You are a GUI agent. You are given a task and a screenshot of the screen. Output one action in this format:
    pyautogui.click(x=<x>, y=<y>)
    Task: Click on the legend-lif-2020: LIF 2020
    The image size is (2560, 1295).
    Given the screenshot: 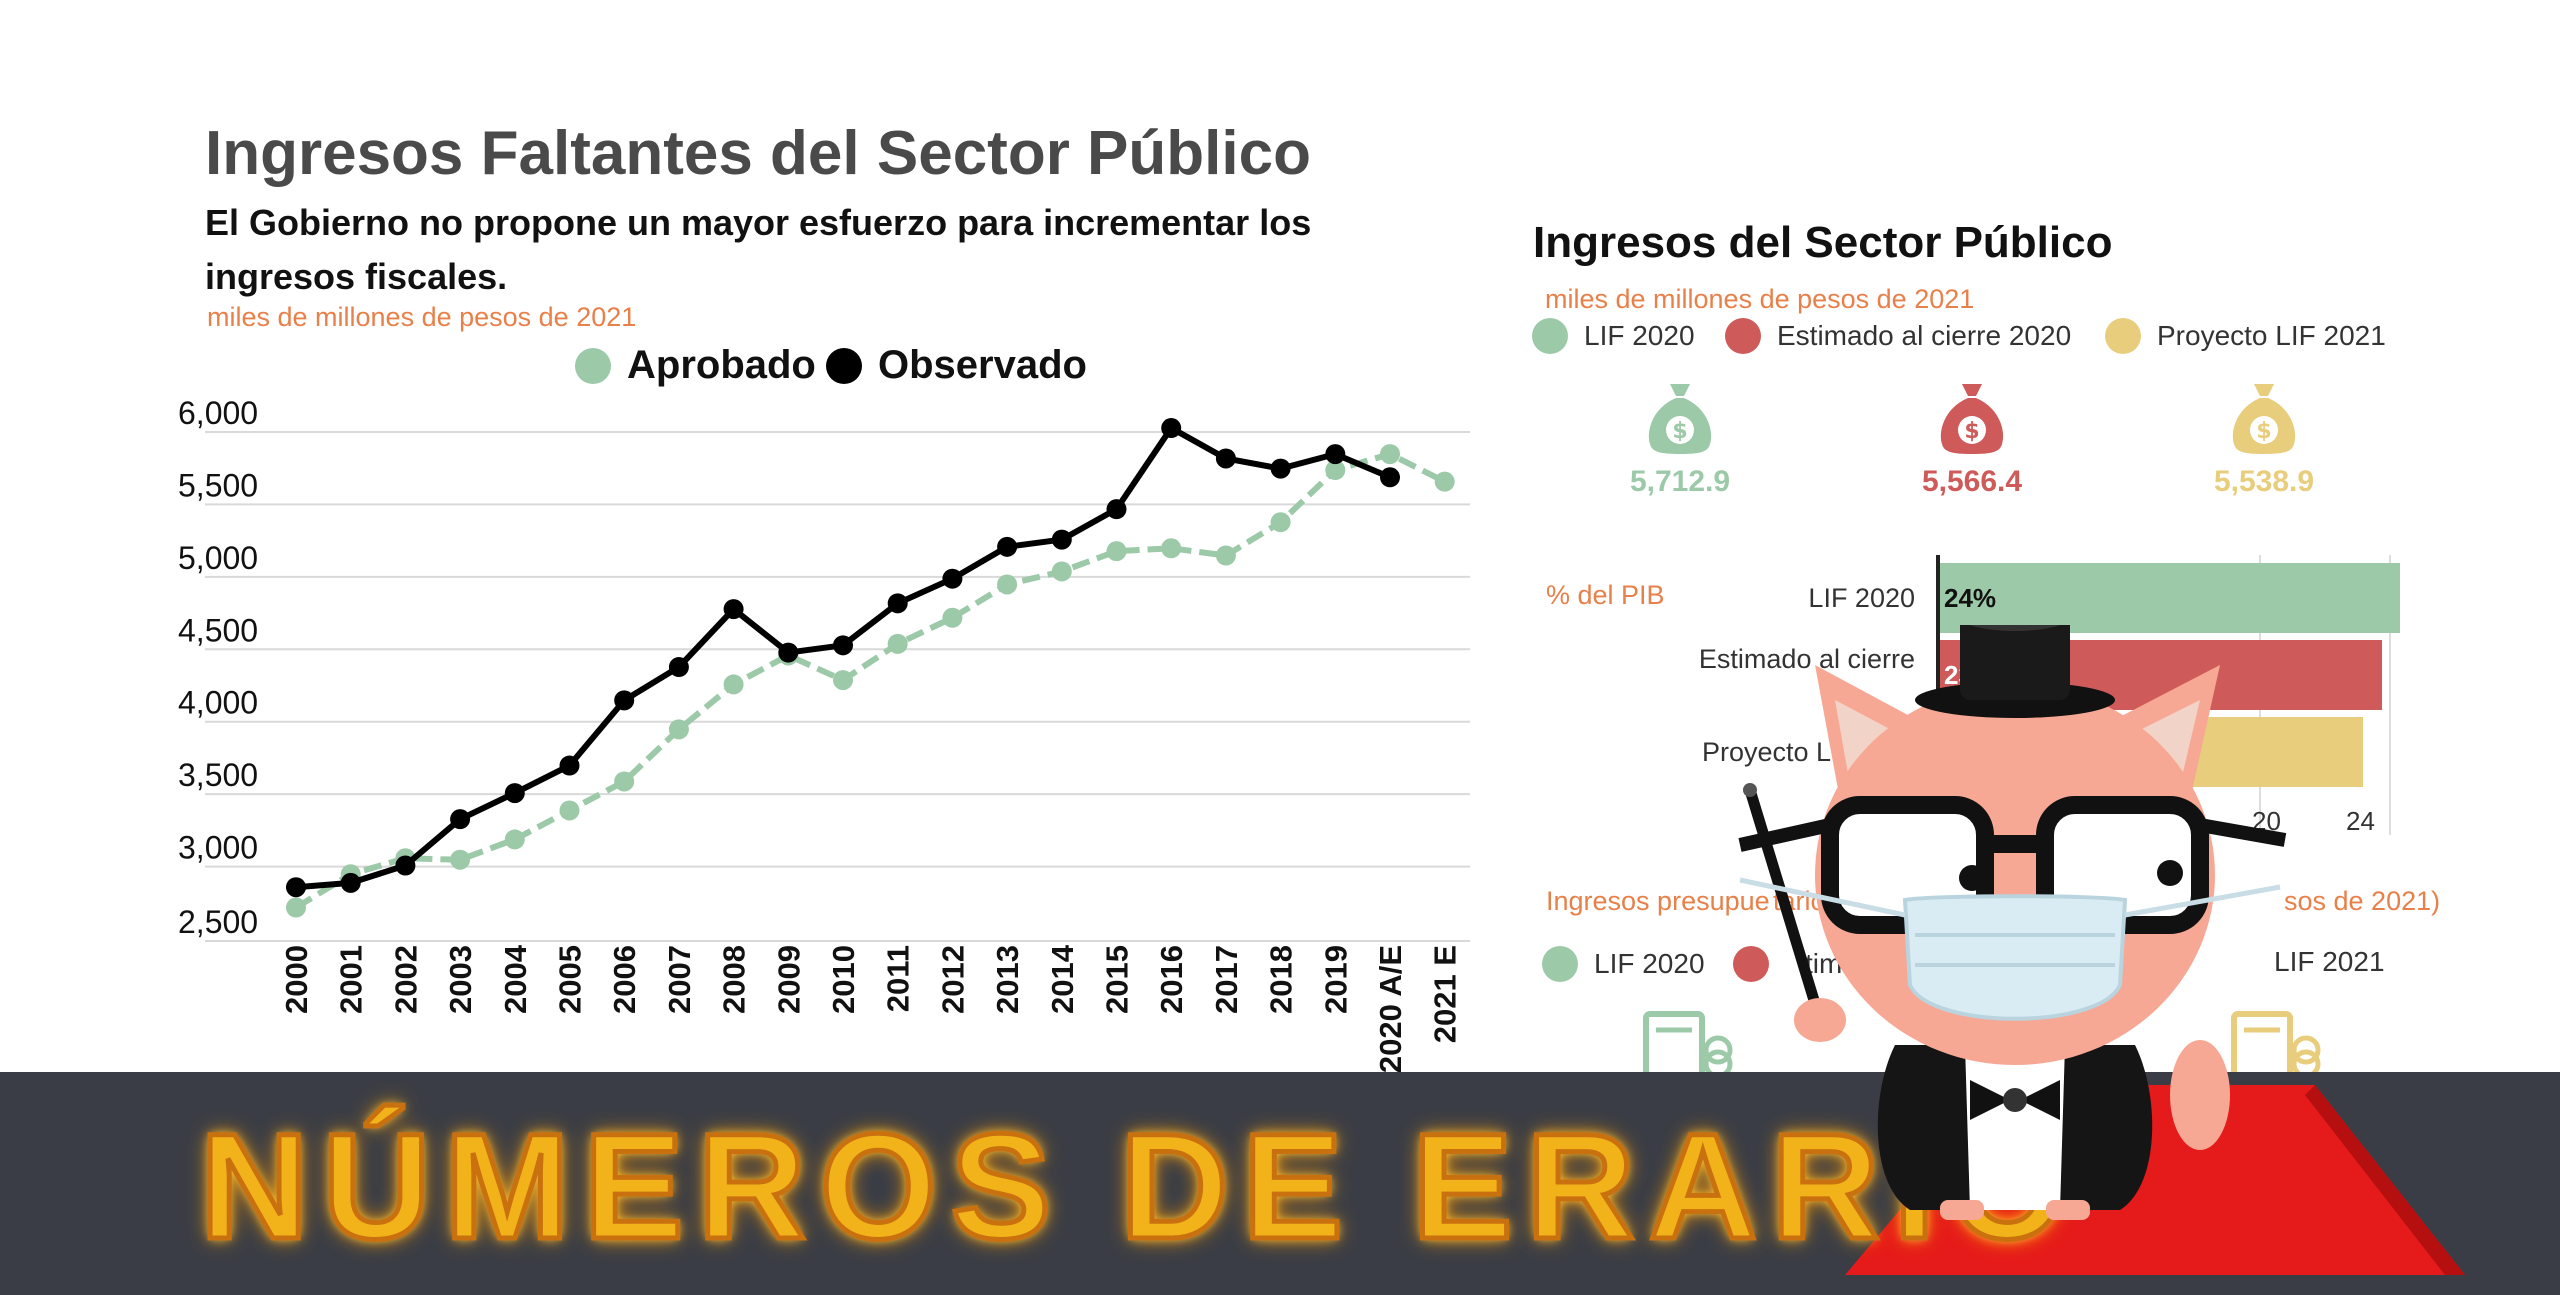 What is the action you would take?
    pyautogui.click(x=1613, y=336)
    